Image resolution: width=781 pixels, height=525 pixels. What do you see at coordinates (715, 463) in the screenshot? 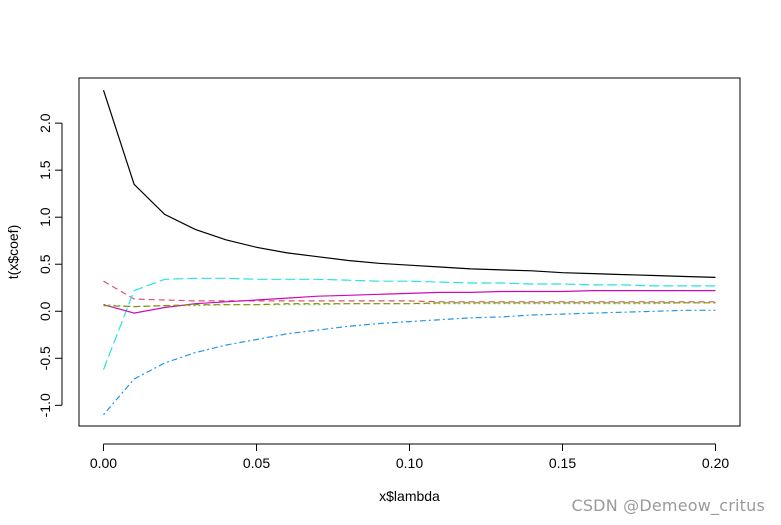
I see `x-tick-label: 0.20` at bounding box center [715, 463].